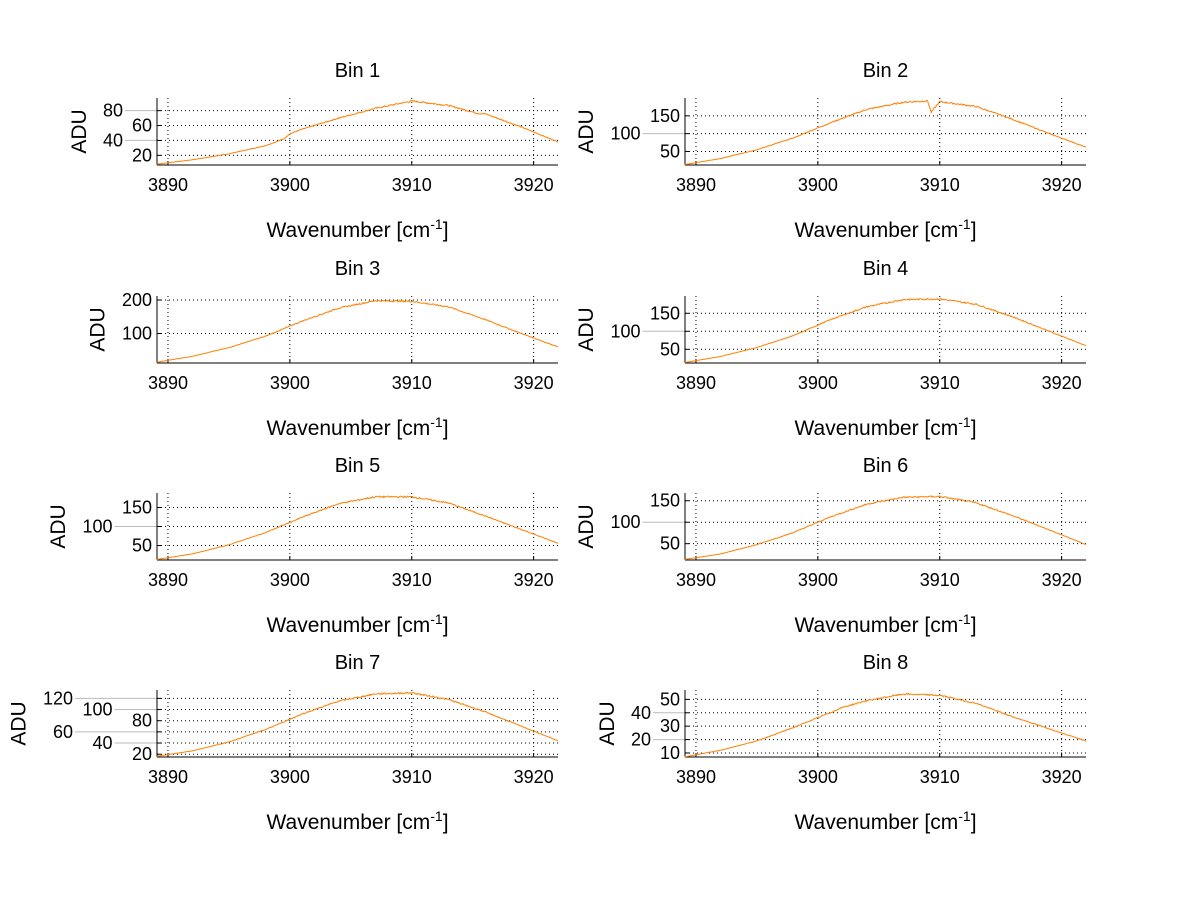 The width and height of the screenshot is (1200, 906). What do you see at coordinates (137, 300) in the screenshot?
I see `y-tick-label: 200` at bounding box center [137, 300].